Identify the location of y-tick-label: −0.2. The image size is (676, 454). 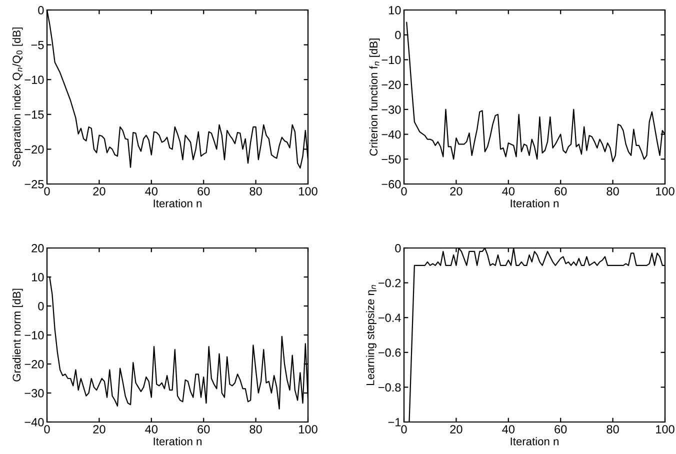
(389, 283).